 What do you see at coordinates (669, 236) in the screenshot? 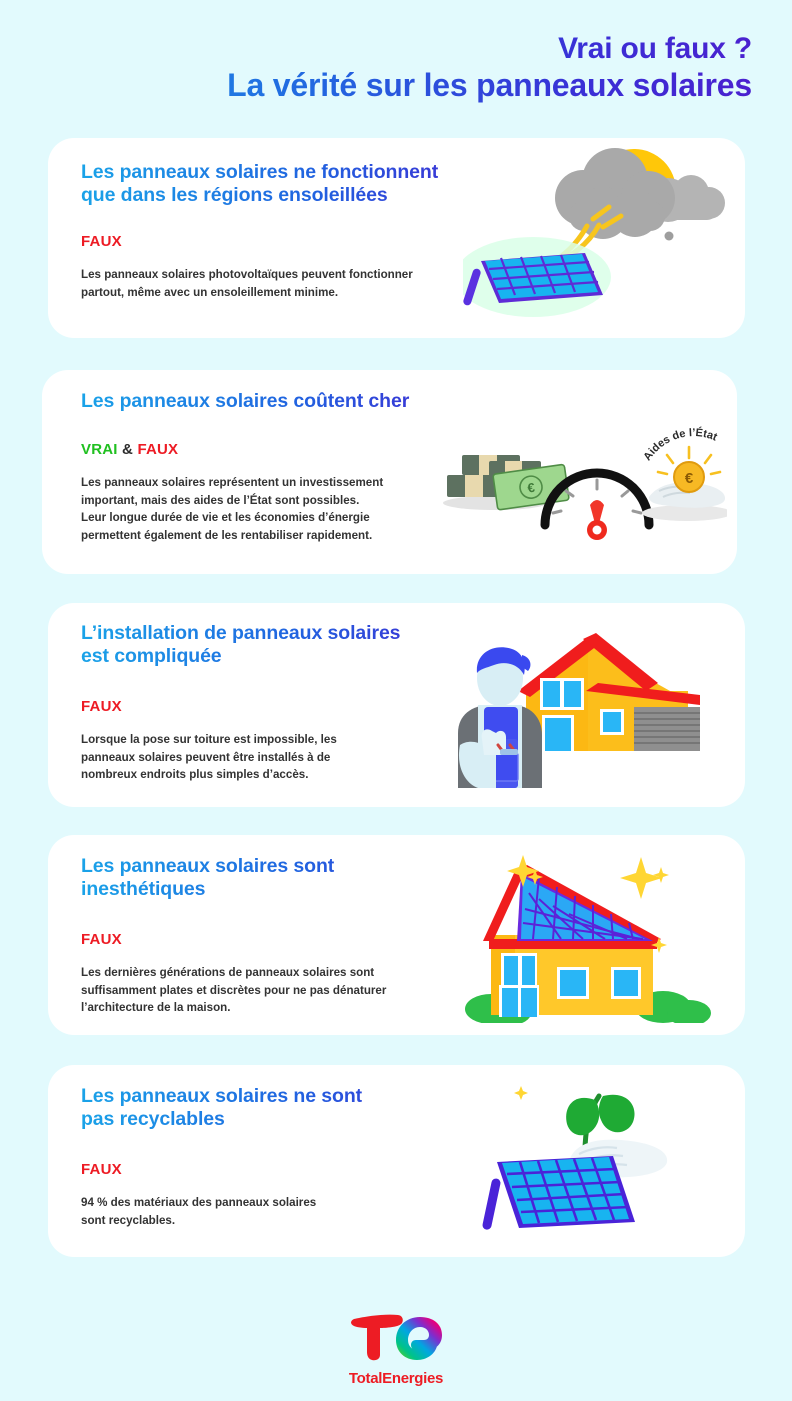
I see `cloud-dot` at bounding box center [669, 236].